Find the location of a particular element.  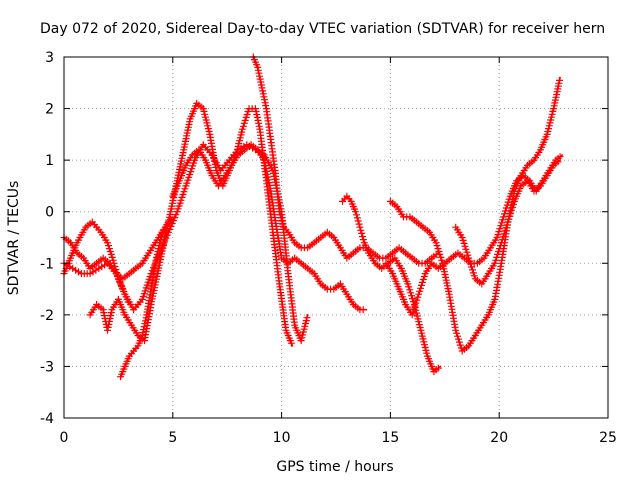

x-tick-label-10: 10 is located at coordinates (282, 438).